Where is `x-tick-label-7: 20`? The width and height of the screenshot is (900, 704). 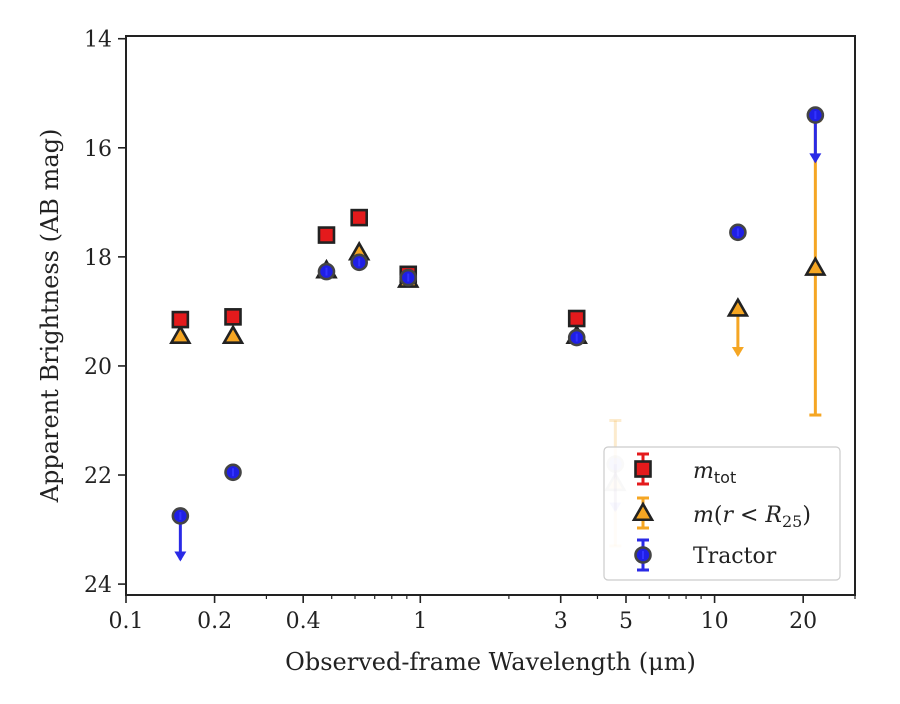 x-tick-label-7: 20 is located at coordinates (803, 621).